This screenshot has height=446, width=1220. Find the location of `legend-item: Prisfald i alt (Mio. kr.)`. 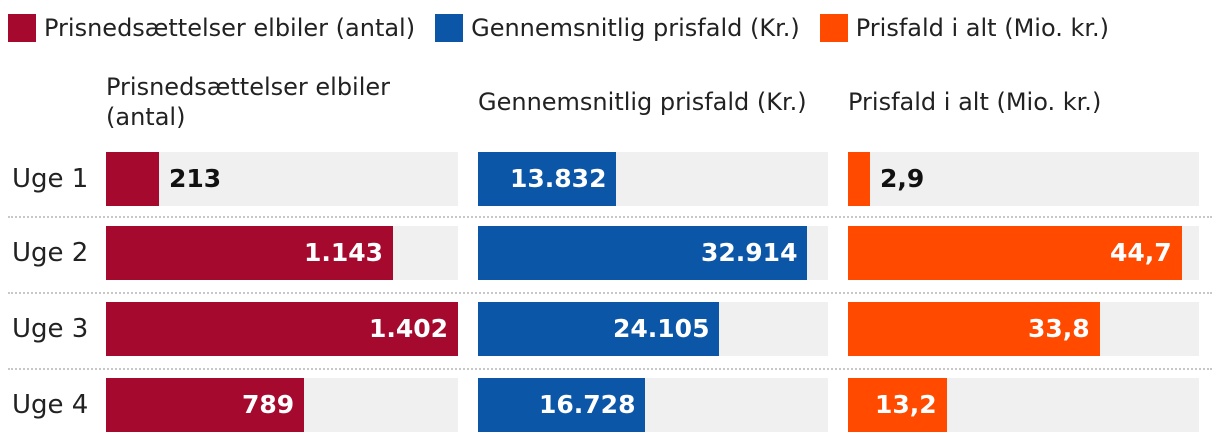

legend-item: Prisfald i alt (Mio. kr.) is located at coordinates (964, 28).